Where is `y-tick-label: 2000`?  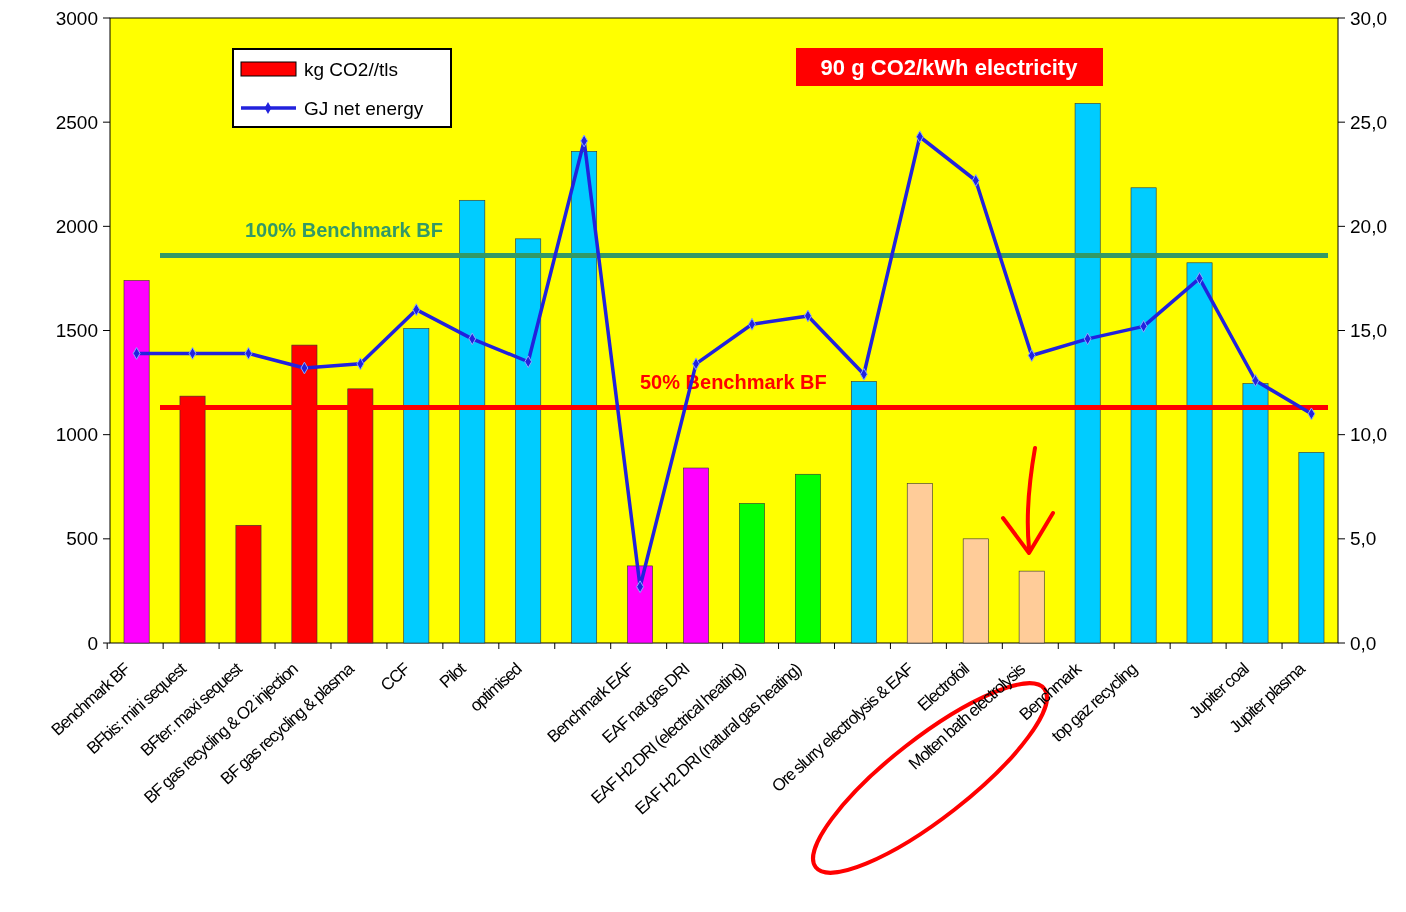 y-tick-label: 2000 is located at coordinates (76, 226).